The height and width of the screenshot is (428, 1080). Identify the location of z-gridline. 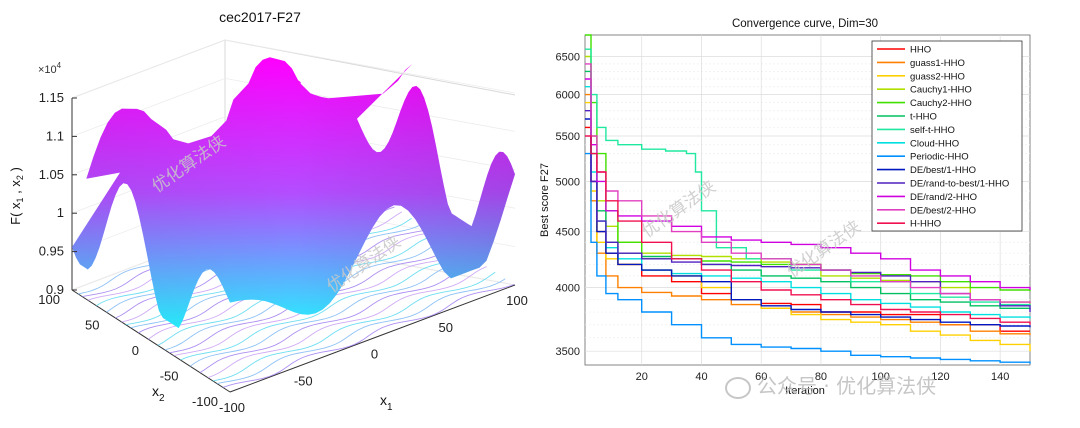
(293, 69).